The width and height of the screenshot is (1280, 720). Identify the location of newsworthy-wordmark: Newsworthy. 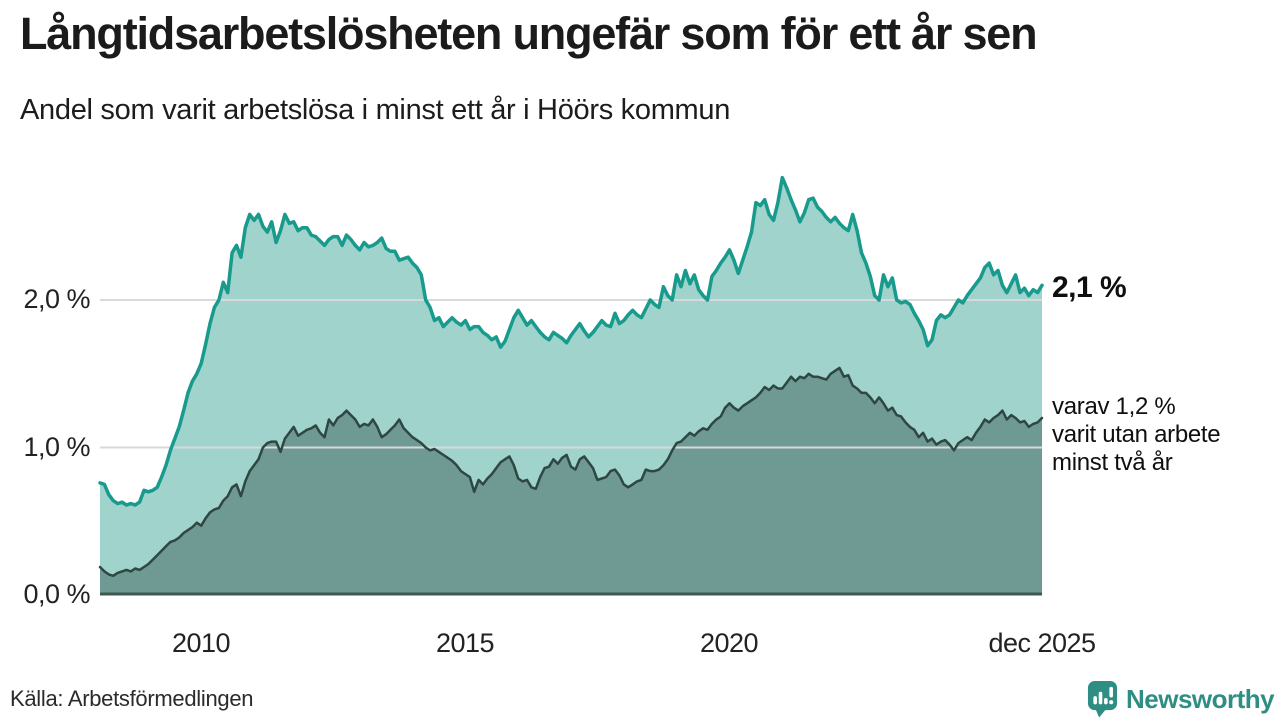
(1200, 698).